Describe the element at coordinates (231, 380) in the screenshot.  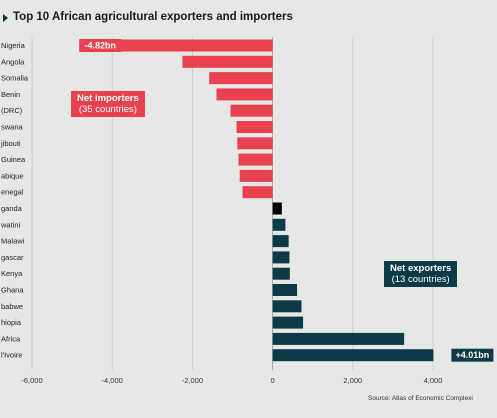
I see `x-axis-ticks: -6,000 -4,000 -2,000 0 2,000 4,000` at that location.